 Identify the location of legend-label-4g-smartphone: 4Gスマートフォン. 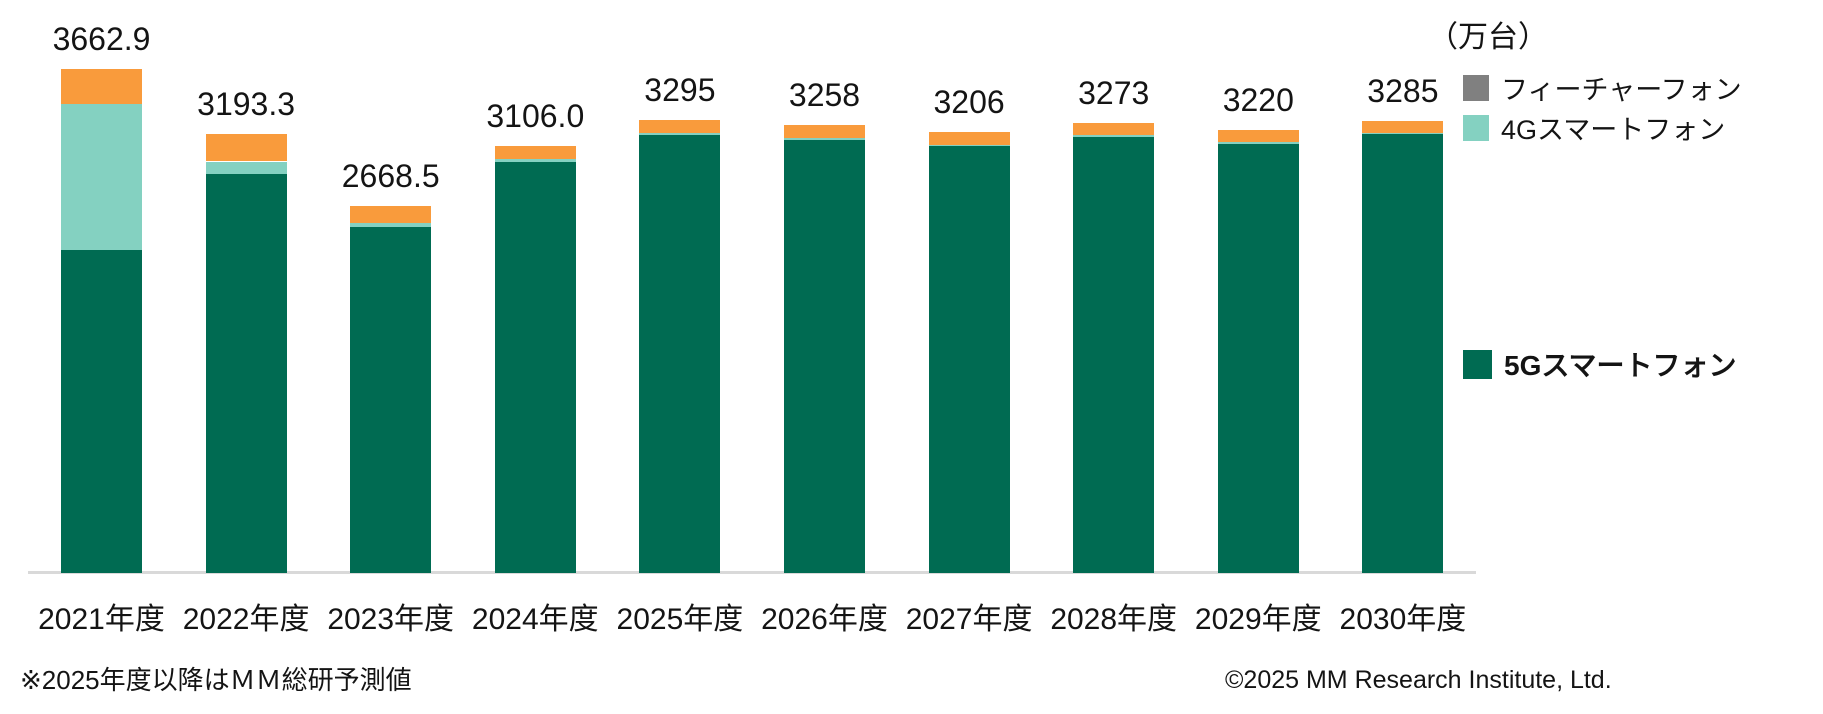
(1613, 130).